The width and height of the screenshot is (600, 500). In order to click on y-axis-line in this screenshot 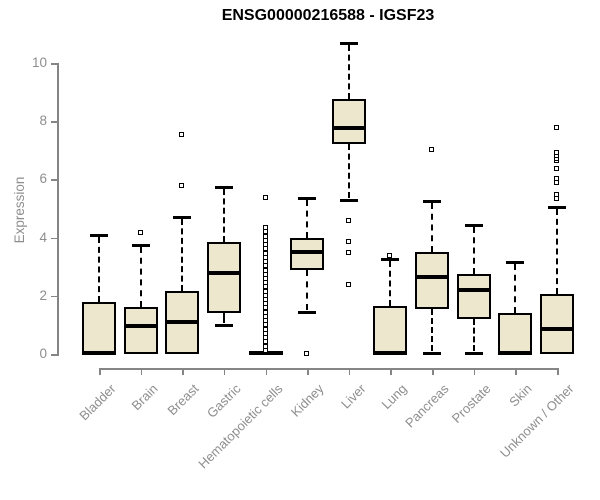, I will do `click(58, 209)`.